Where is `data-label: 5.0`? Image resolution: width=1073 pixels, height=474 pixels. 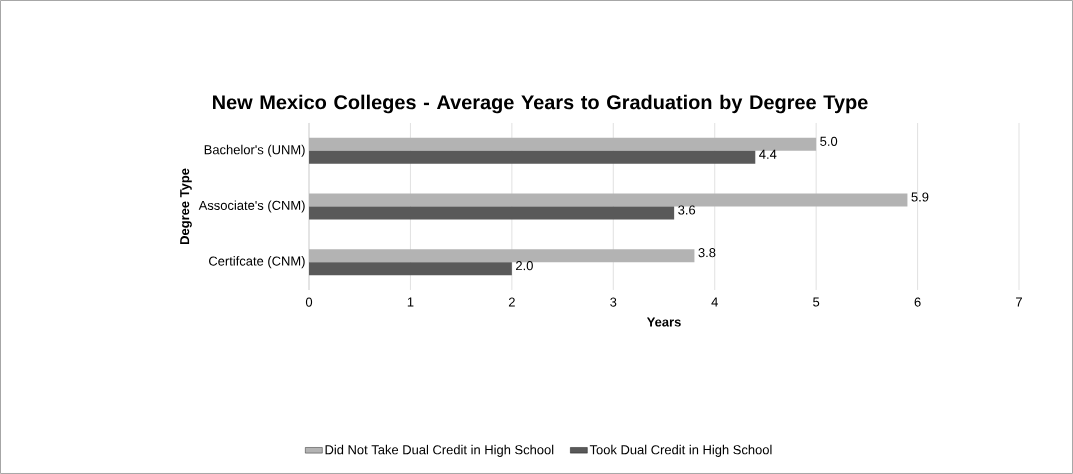
data-label: 5.0 is located at coordinates (829, 141).